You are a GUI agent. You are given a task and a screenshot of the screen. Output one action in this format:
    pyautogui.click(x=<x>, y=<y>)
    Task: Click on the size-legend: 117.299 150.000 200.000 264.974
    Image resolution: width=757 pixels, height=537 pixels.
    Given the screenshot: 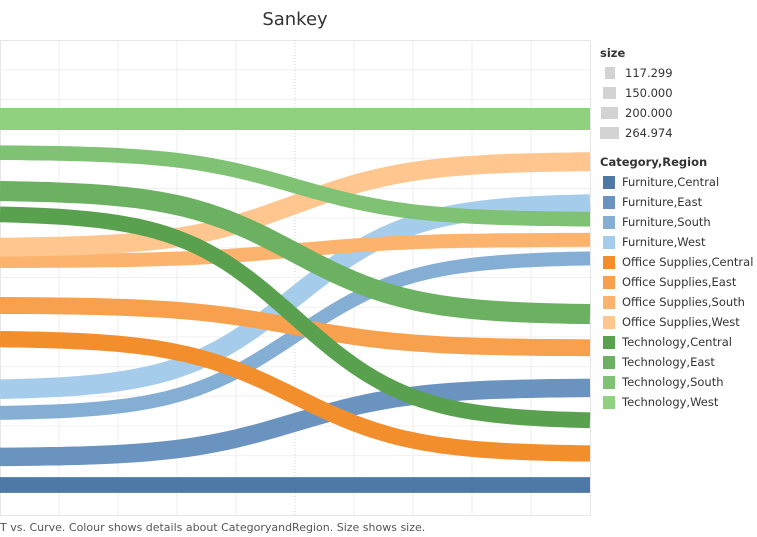 What is the action you would take?
    pyautogui.click(x=678, y=103)
    